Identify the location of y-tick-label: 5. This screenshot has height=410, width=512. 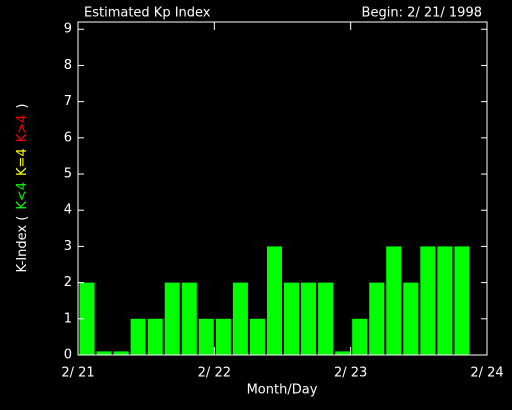
(68, 174).